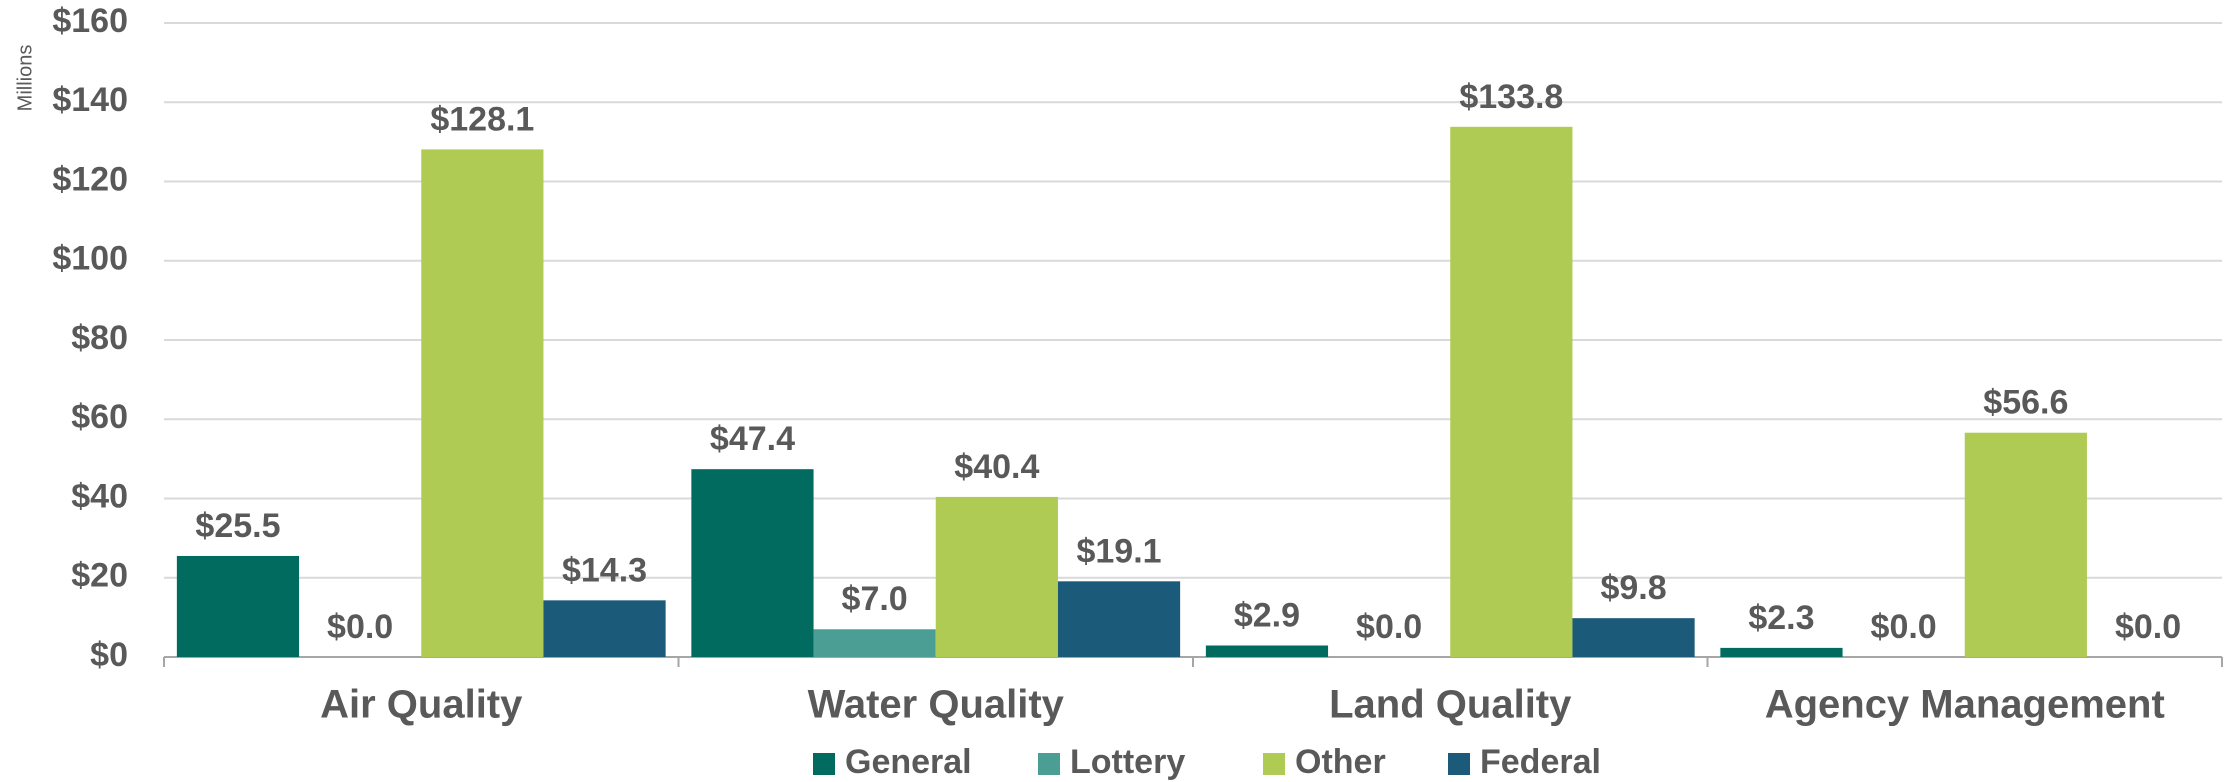 The width and height of the screenshot is (2231, 782). What do you see at coordinates (99, 496) in the screenshot?
I see `y-tick-label: $40` at bounding box center [99, 496].